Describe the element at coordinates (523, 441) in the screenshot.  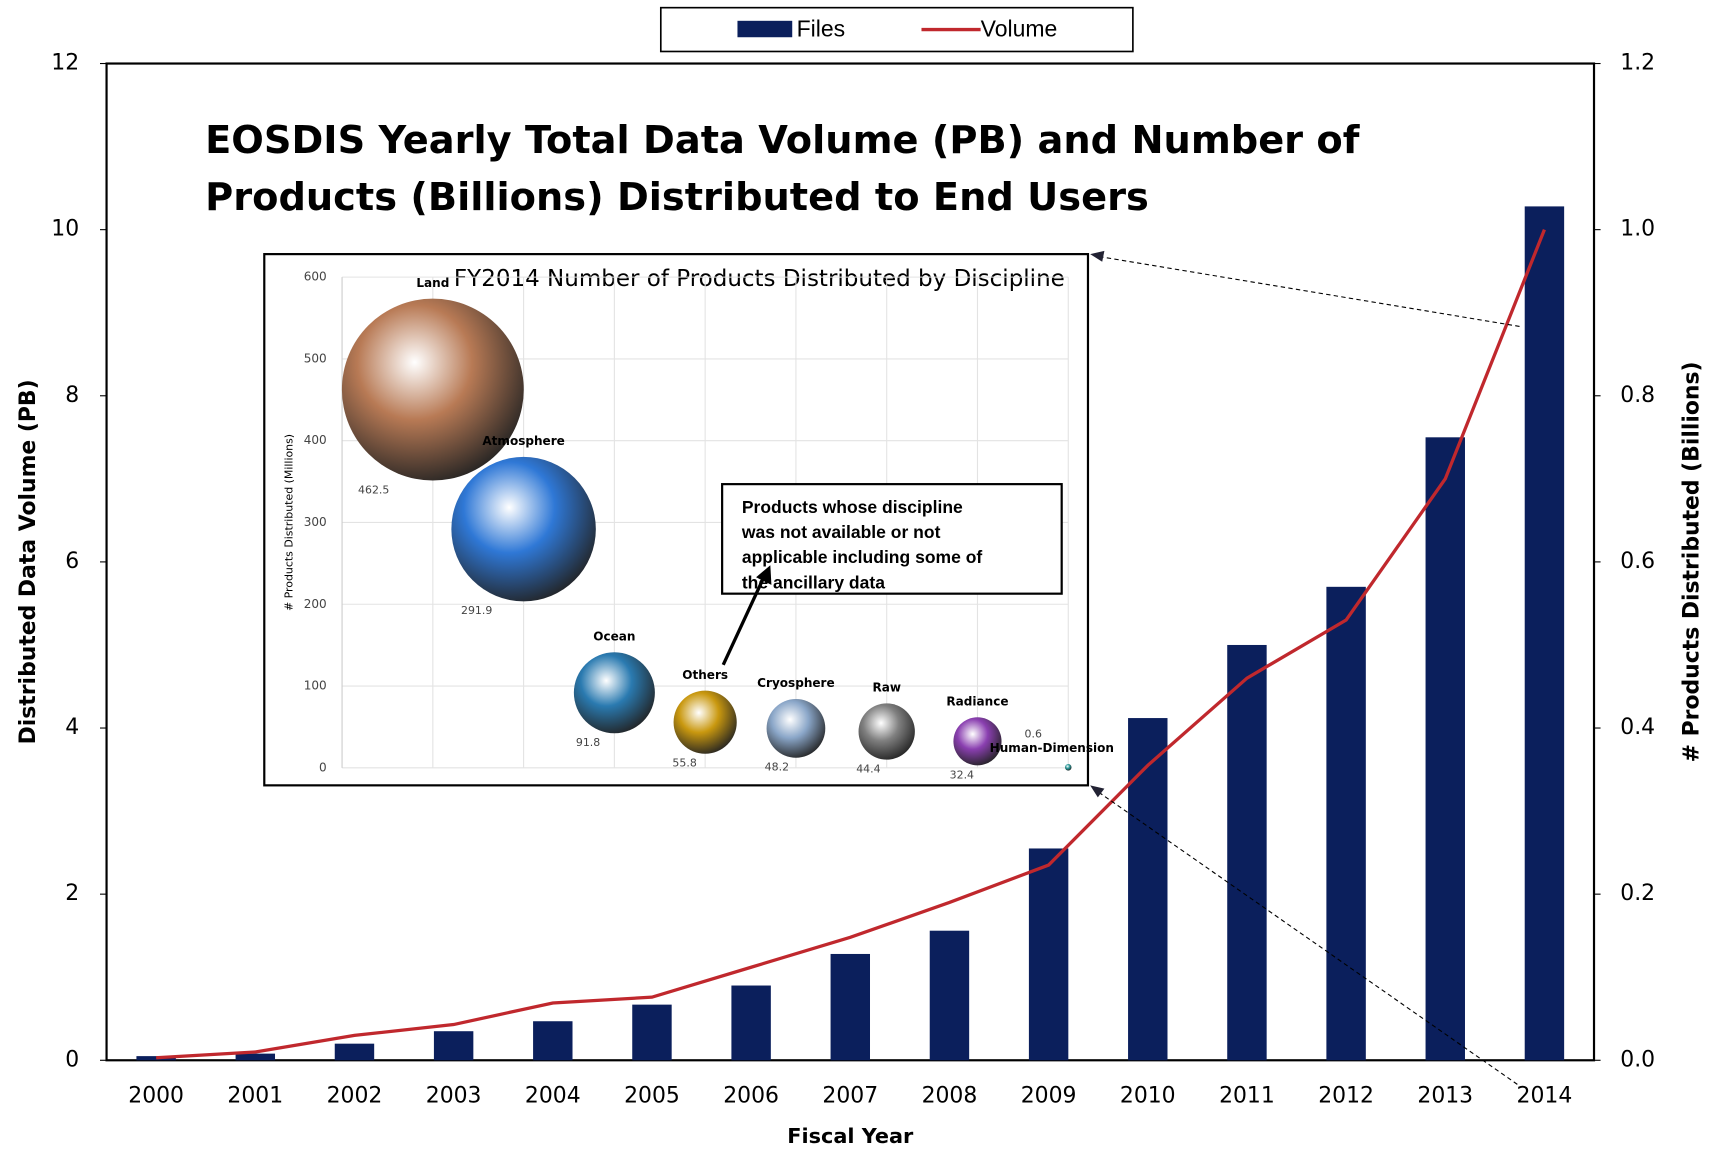
I see `bubble-category: Atmosphere` at that location.